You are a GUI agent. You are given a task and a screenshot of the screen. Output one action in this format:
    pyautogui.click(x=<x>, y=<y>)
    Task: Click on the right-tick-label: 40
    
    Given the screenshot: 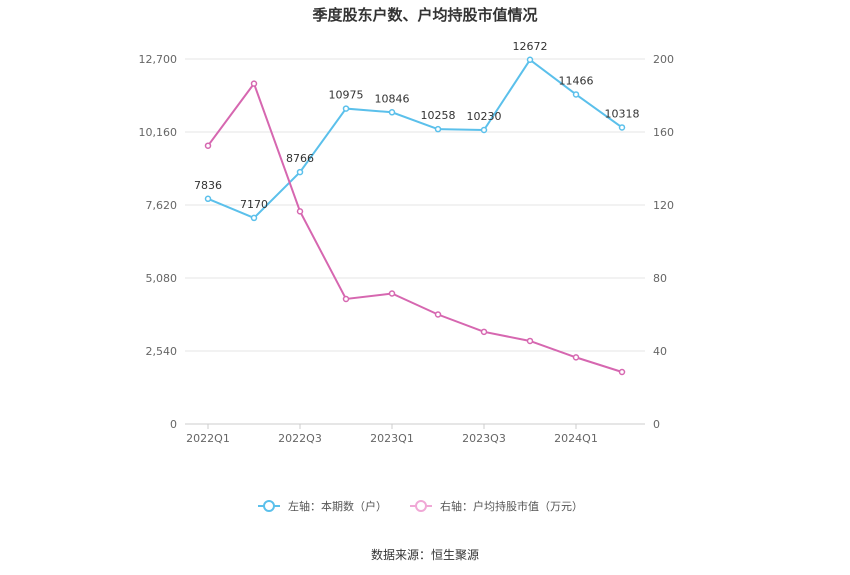 What is the action you would take?
    pyautogui.click(x=660, y=351)
    